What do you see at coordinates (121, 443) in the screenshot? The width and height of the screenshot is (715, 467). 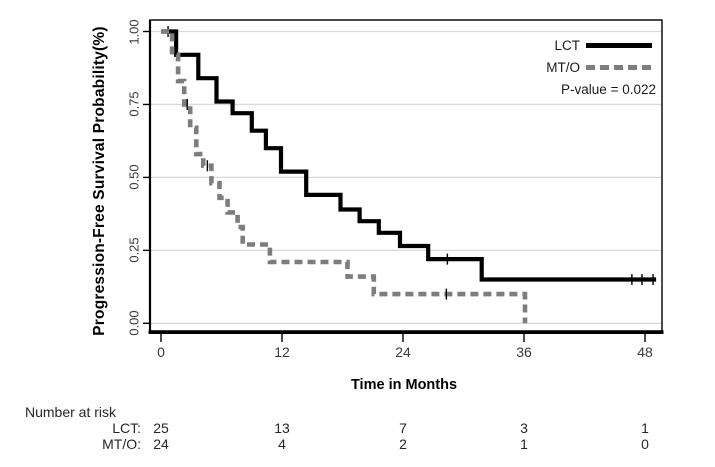 I see `risk-row-label: MT/O:` at bounding box center [121, 443].